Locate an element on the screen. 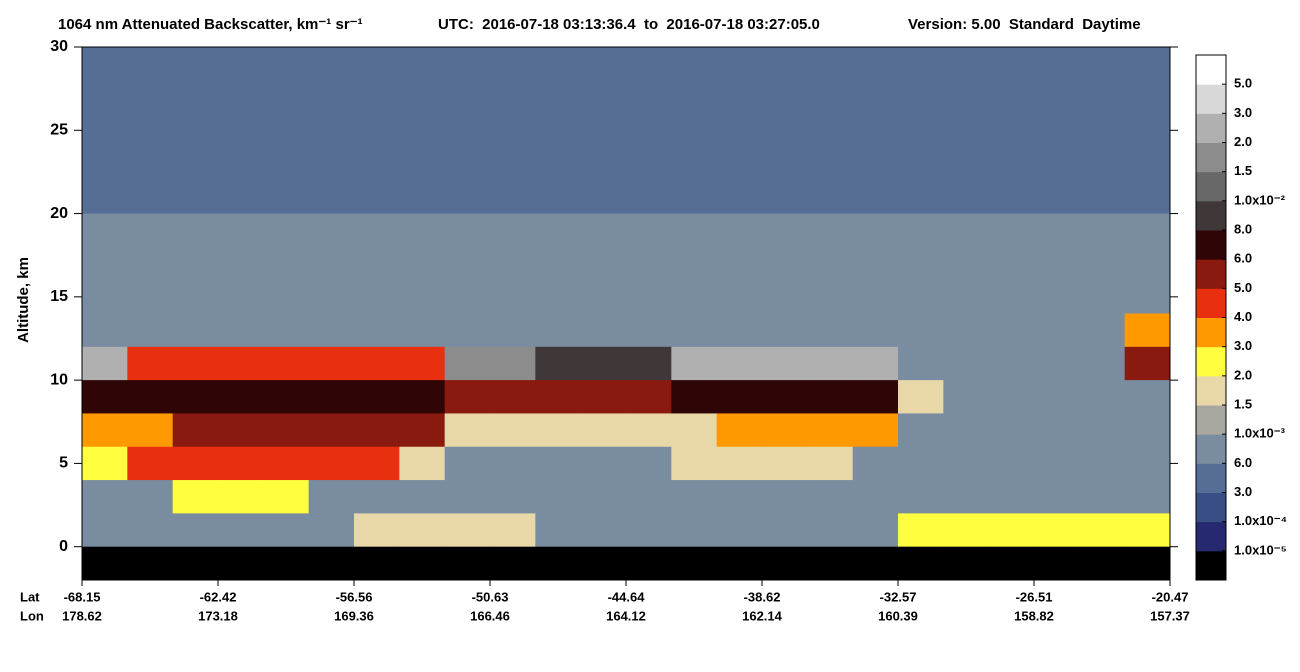 The height and width of the screenshot is (672, 1300). colorbar-tick-label: 1.0x10⁻³ is located at coordinates (1260, 433).